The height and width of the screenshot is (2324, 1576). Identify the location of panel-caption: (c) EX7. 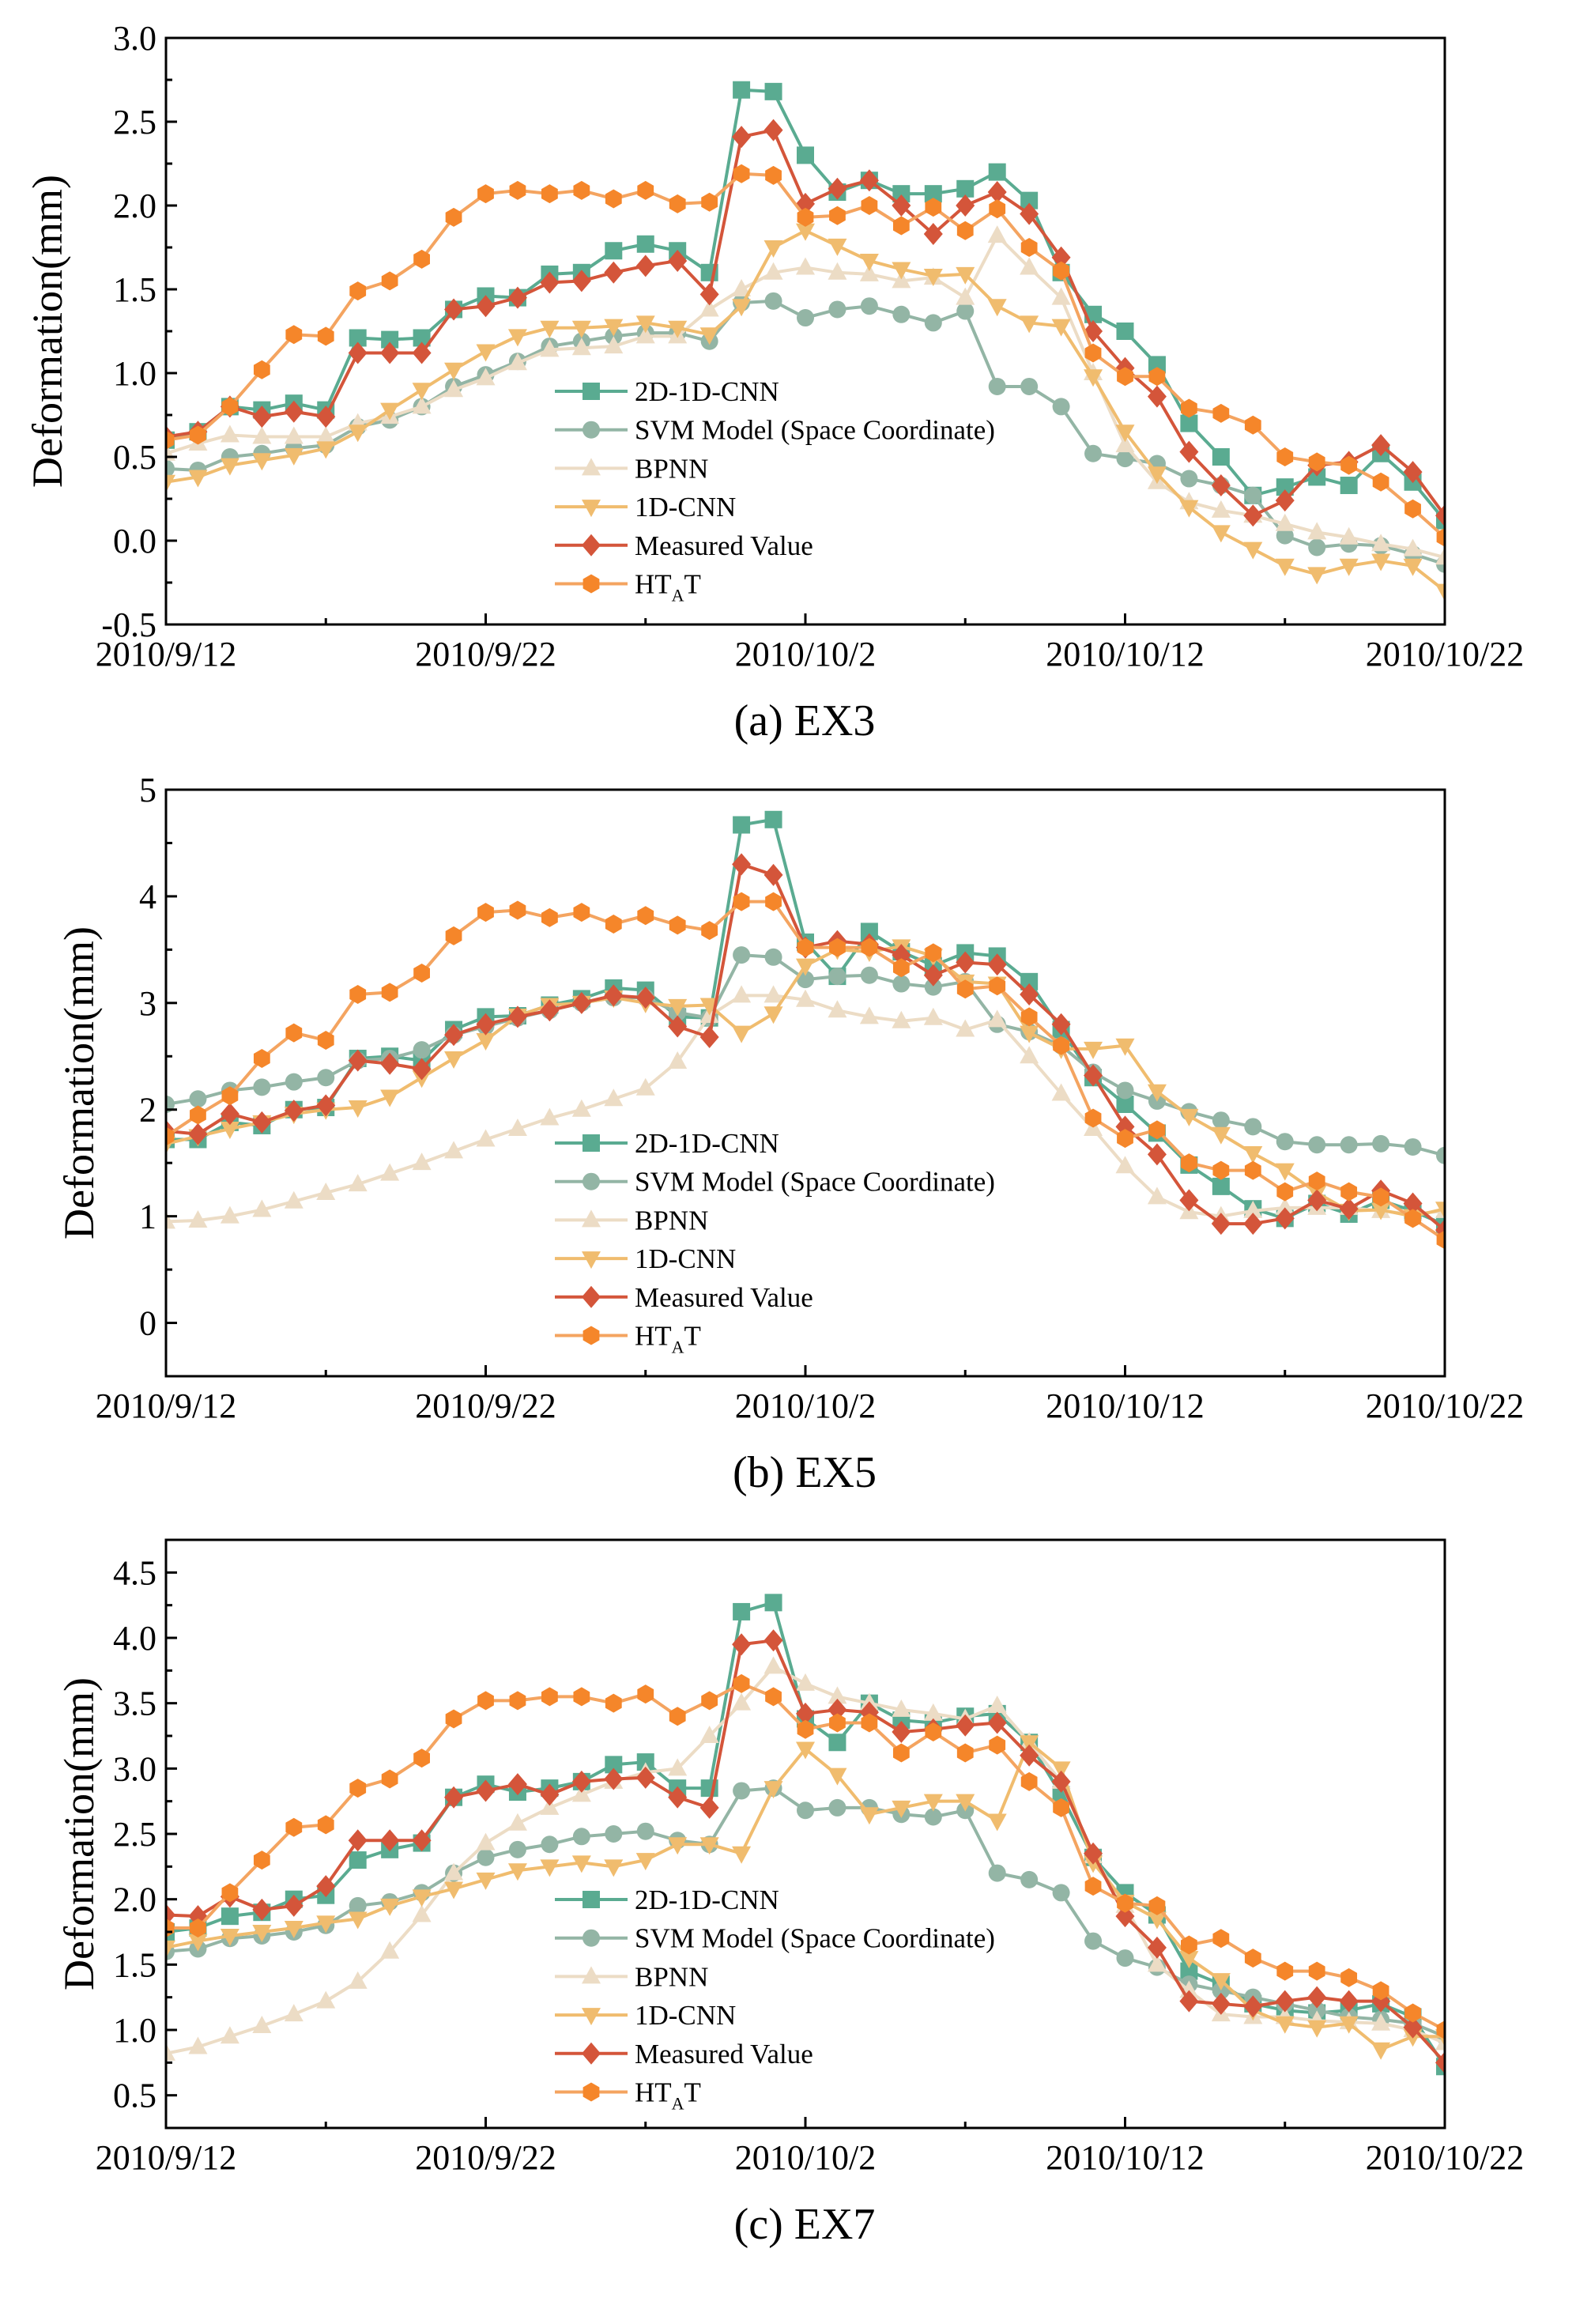
(805, 2224).